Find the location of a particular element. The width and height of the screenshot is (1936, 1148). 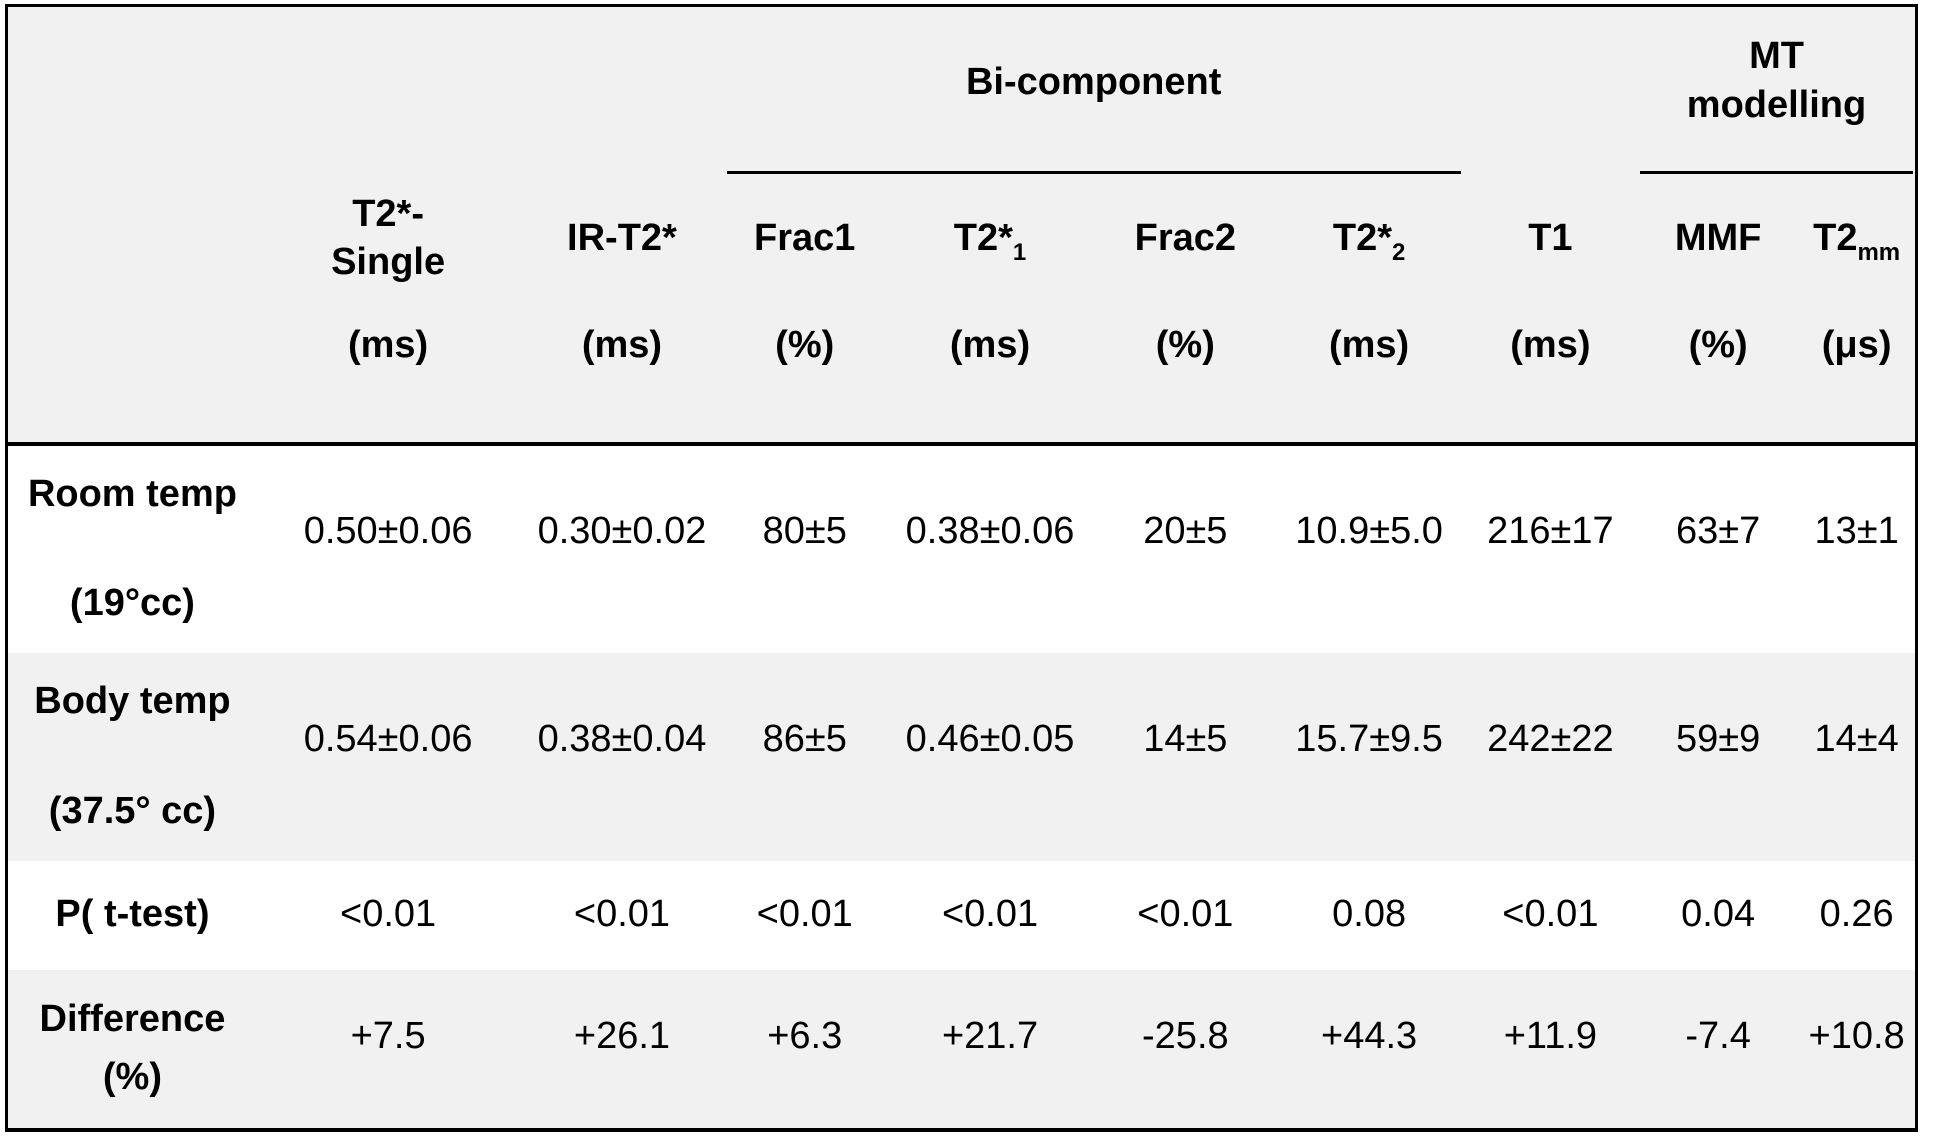

column-header-t1: T1 is located at coordinates (1550, 238).